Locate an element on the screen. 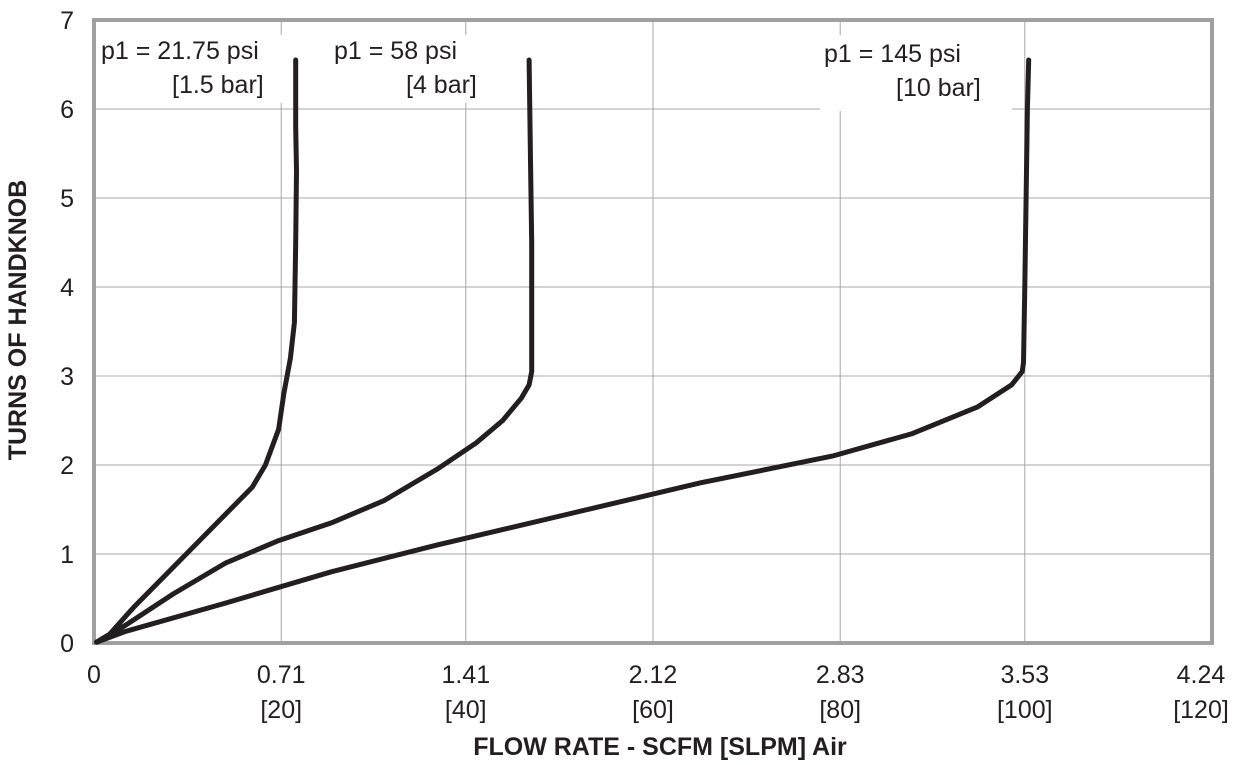  x-tick-sublabel: [120] is located at coordinates (1201, 710).